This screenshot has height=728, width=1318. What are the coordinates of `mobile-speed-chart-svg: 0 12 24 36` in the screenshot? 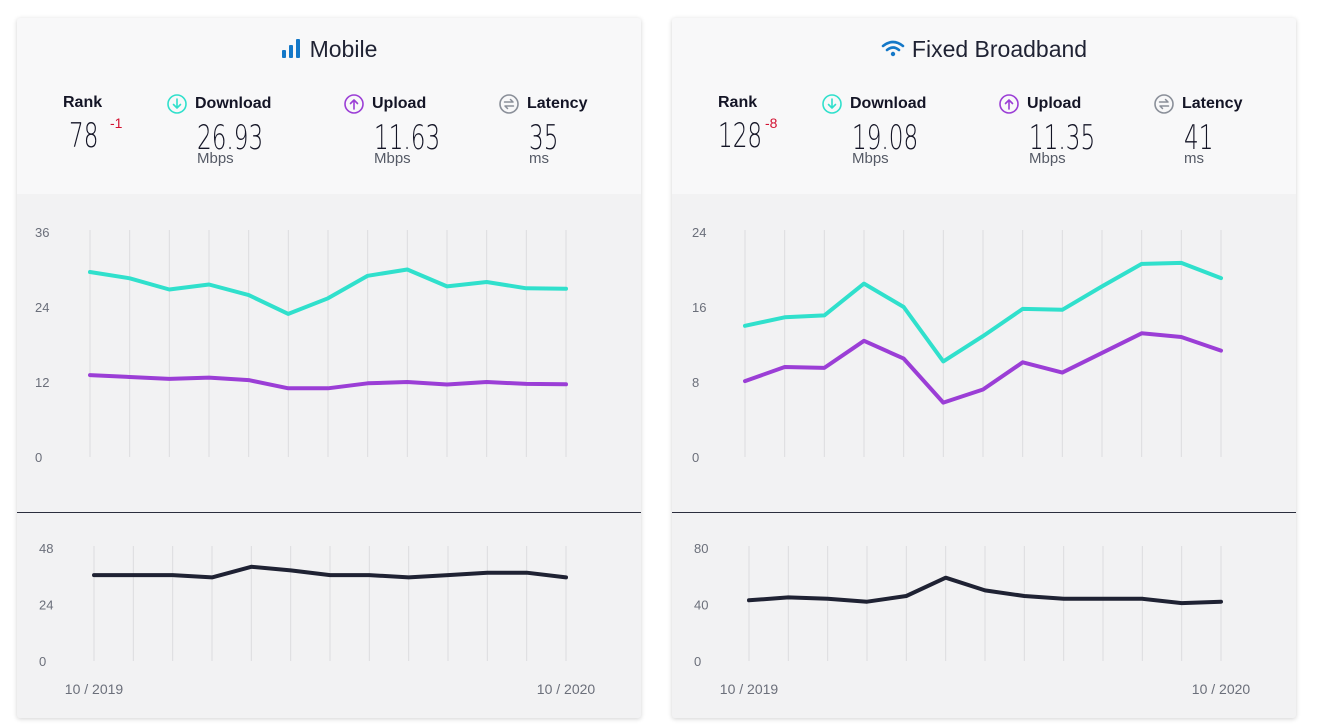 It's located at (301, 345).